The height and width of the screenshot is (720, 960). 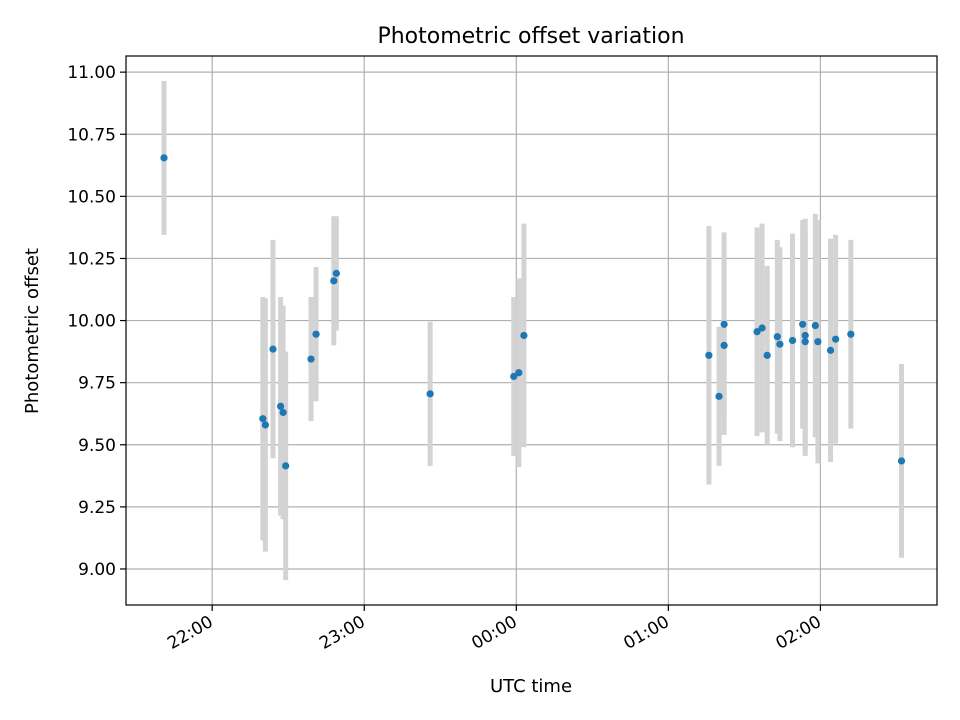 I want to click on y-tick-label: 9.00, so click(x=97, y=570).